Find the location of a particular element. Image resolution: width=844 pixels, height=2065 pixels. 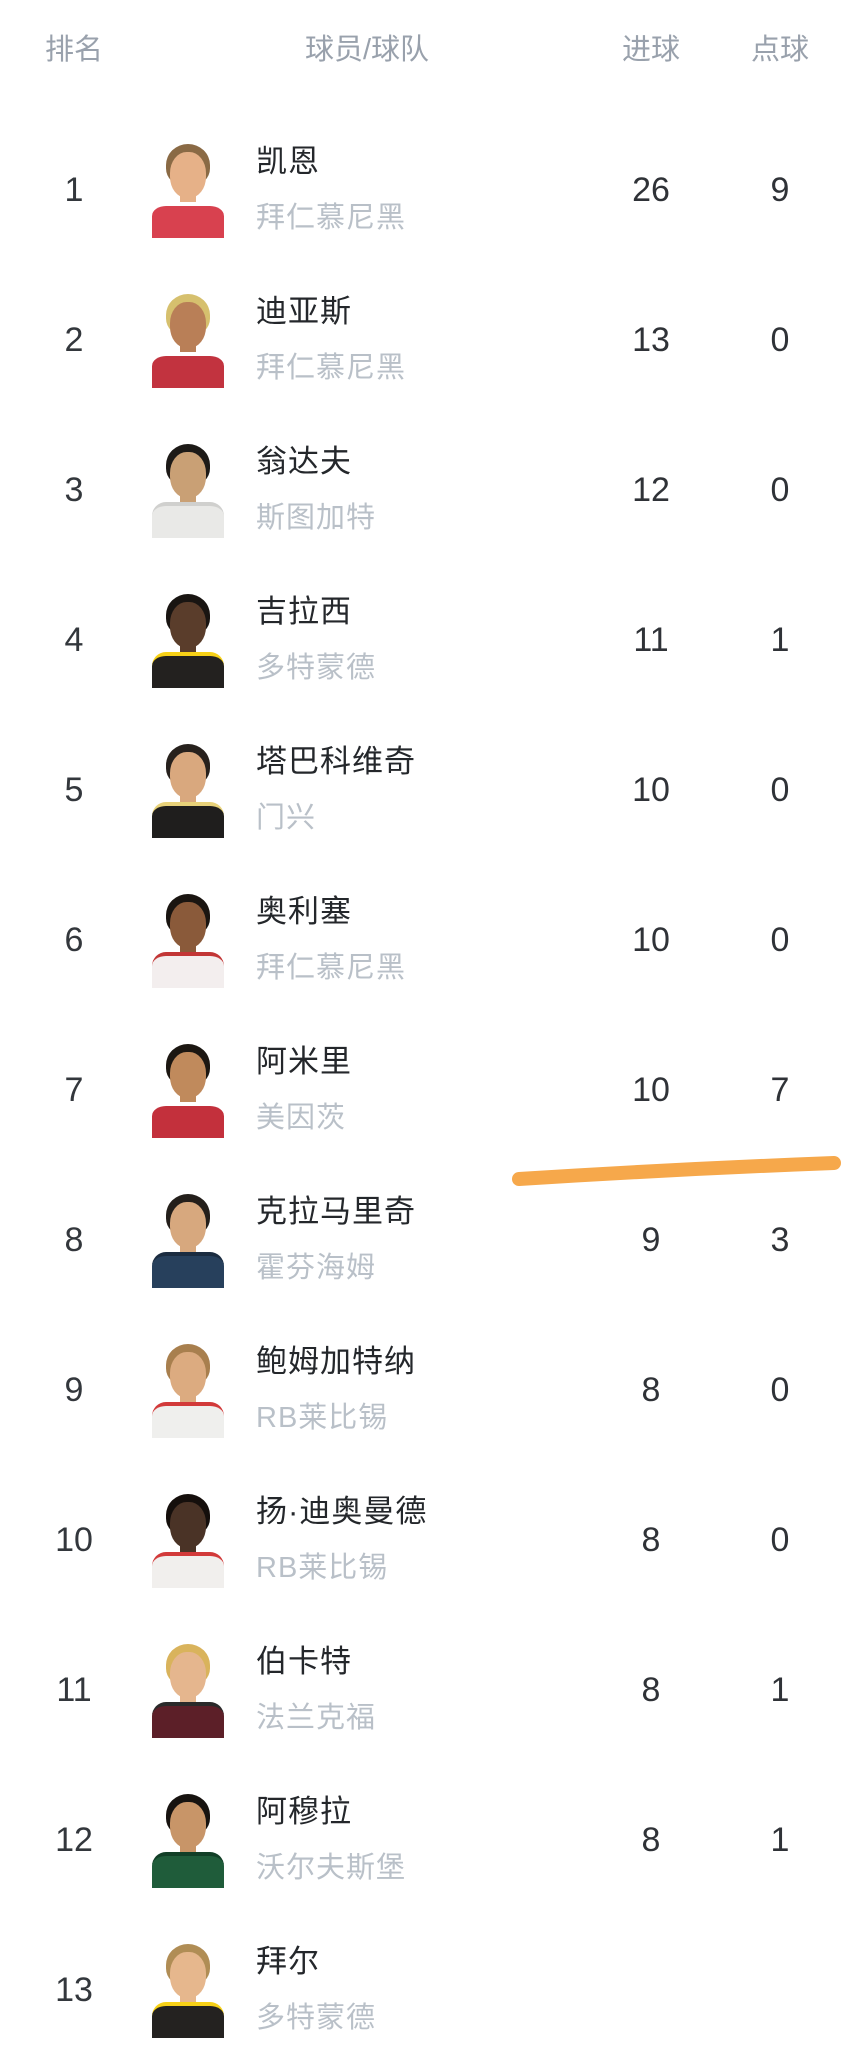

table-row: 6 奥利塞 拜仁慕尼黑 10 0 is located at coordinates (422, 940).